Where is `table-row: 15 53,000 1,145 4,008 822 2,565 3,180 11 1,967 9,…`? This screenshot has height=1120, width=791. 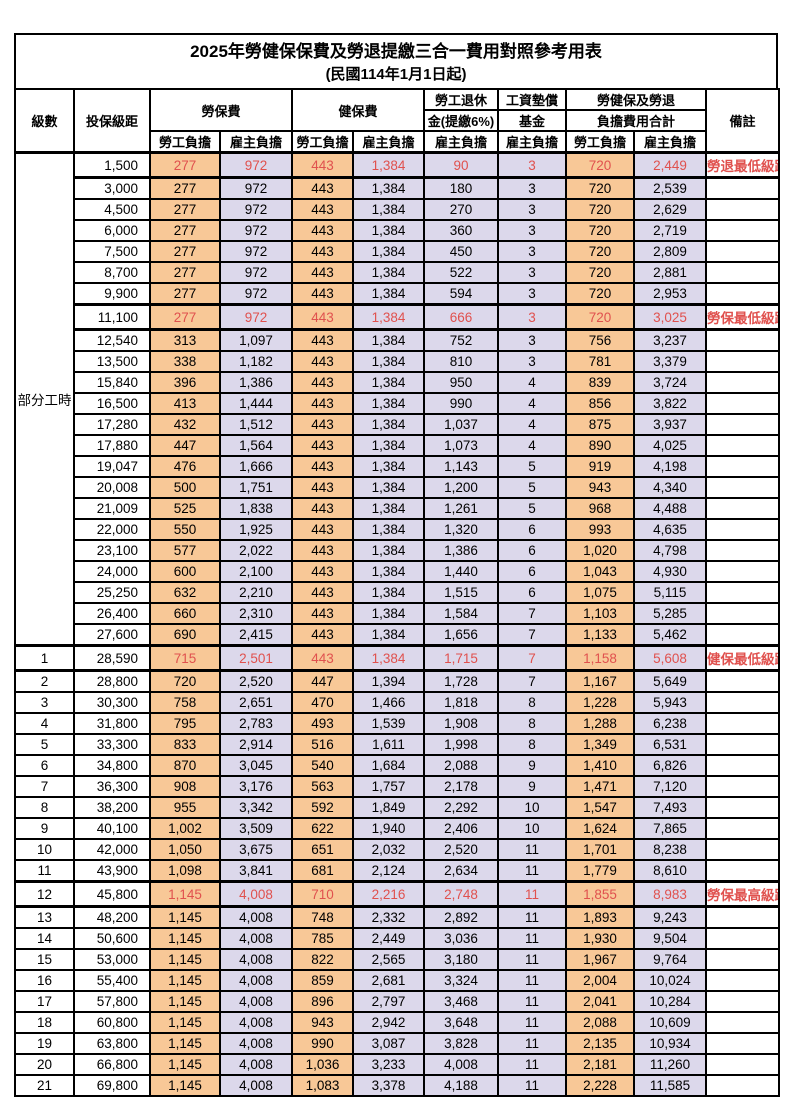
table-row: 15 53,000 1,145 4,008 822 2,565 3,180 11 1,967 9,… is located at coordinates (397, 959).